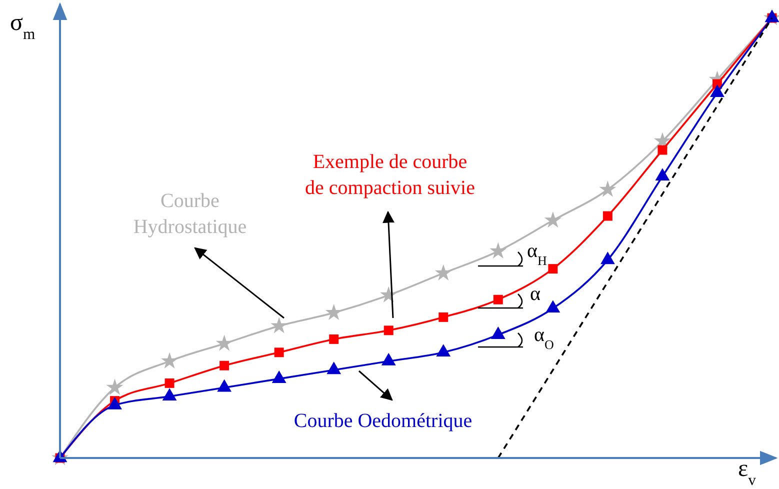 The height and width of the screenshot is (489, 779). What do you see at coordinates (535, 294) in the screenshot?
I see `annotation: α` at bounding box center [535, 294].